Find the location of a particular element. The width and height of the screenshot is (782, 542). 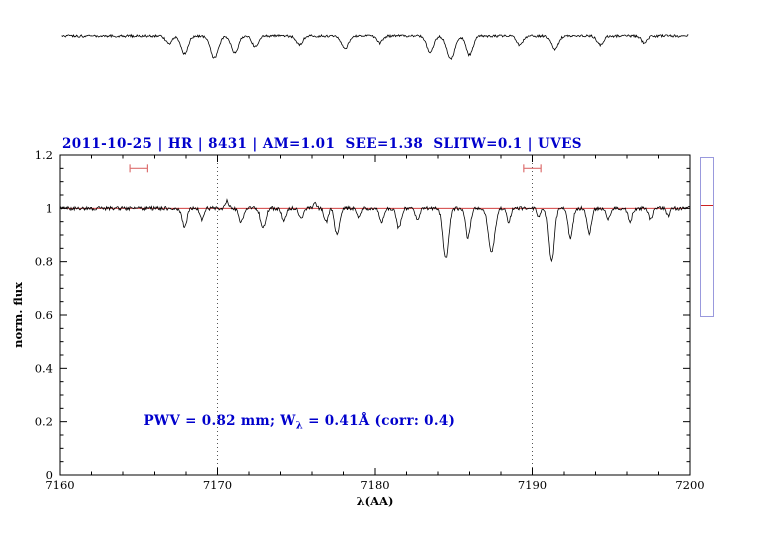

y-tick-label: 0.8 is located at coordinates (44, 262).